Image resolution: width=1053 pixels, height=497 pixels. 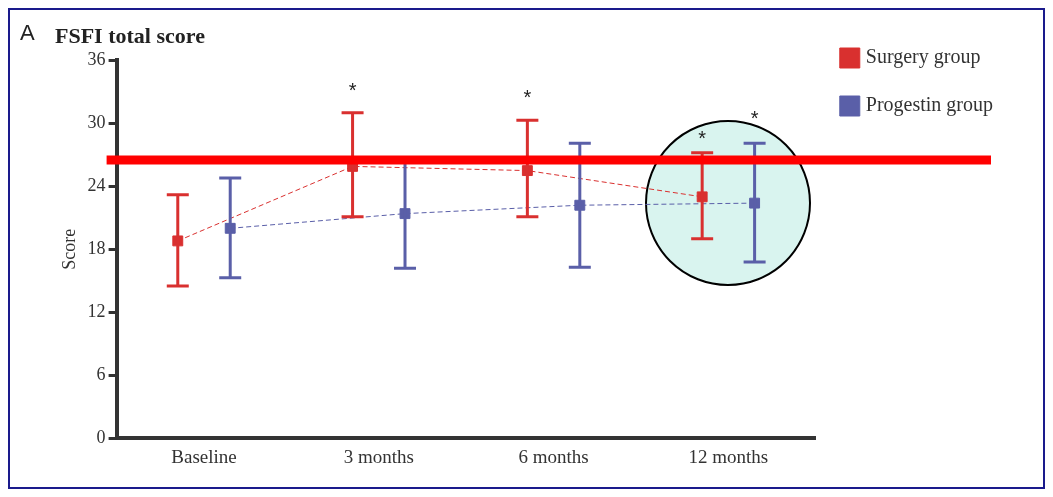 What do you see at coordinates (204, 456) in the screenshot?
I see `x-tick-label: Baseline` at bounding box center [204, 456].